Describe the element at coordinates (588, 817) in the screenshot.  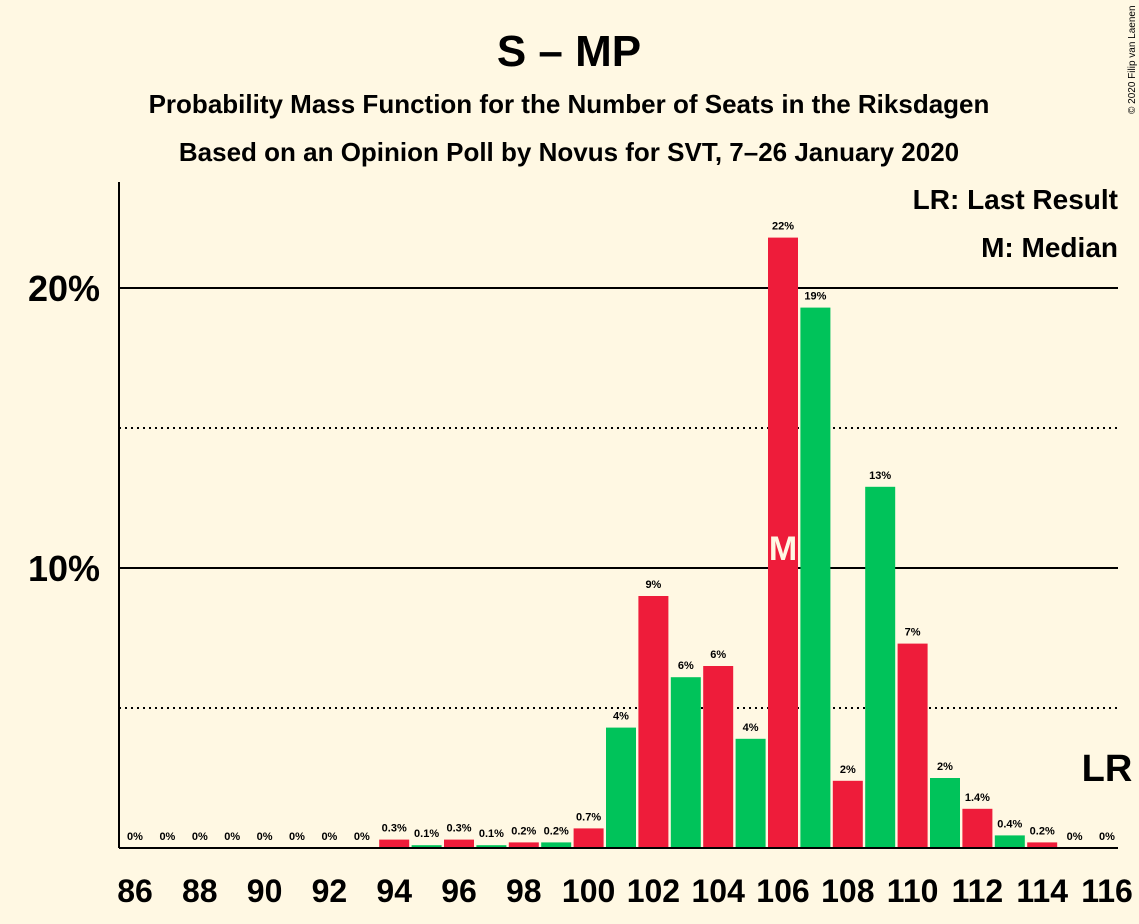
I see `bar-value-label: 0.7%` at that location.